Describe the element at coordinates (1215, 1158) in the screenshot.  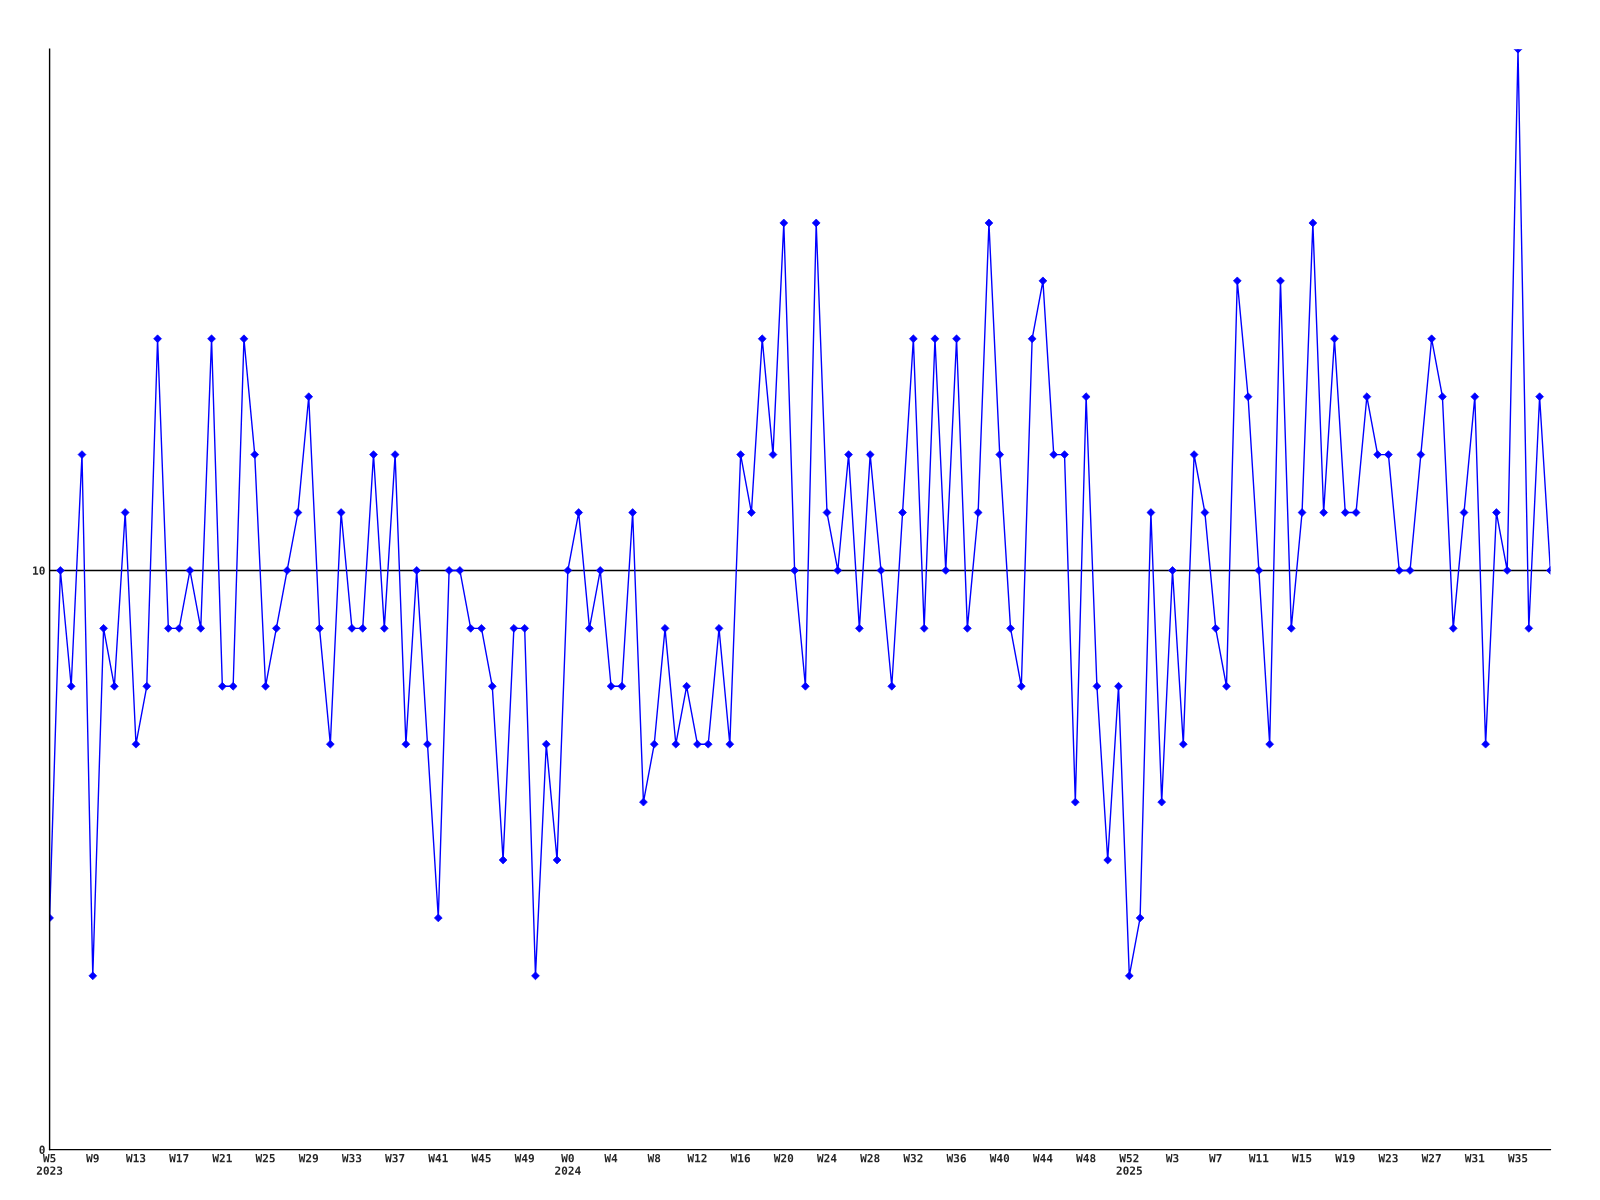
I see `x-tick-label: W7` at that location.